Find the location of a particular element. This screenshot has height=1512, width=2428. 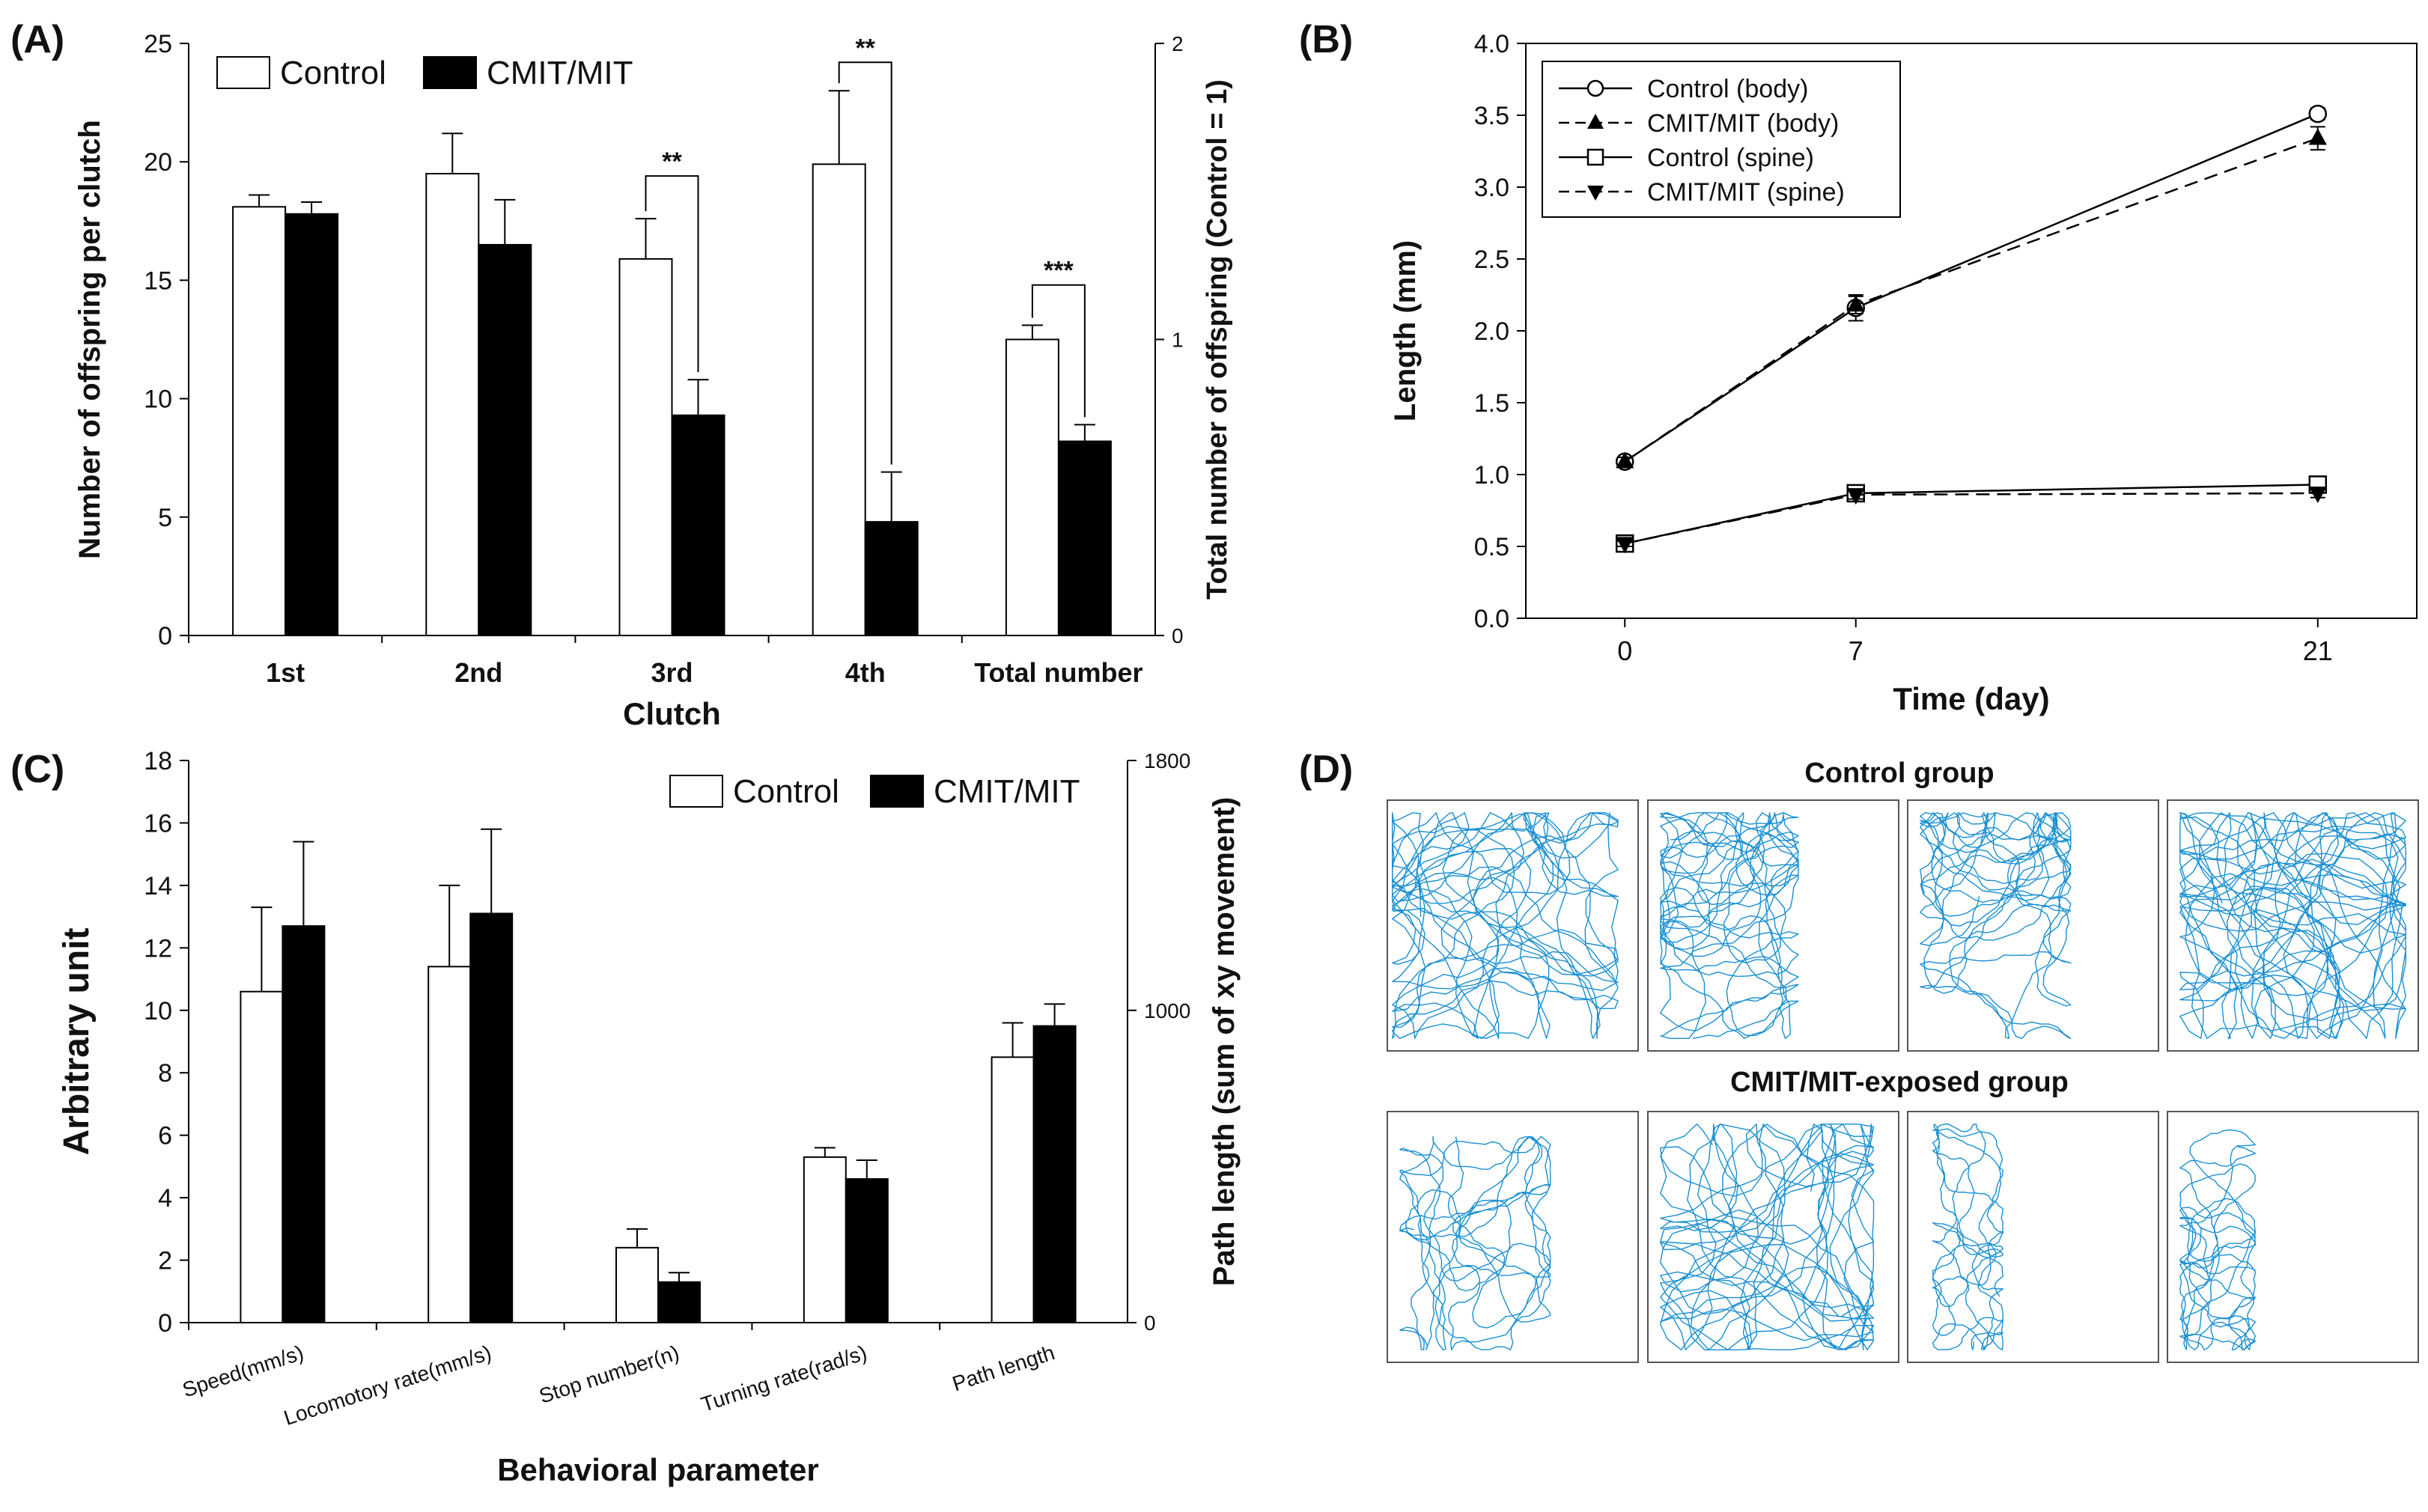

x-tick-label: 7 is located at coordinates (1856, 650).